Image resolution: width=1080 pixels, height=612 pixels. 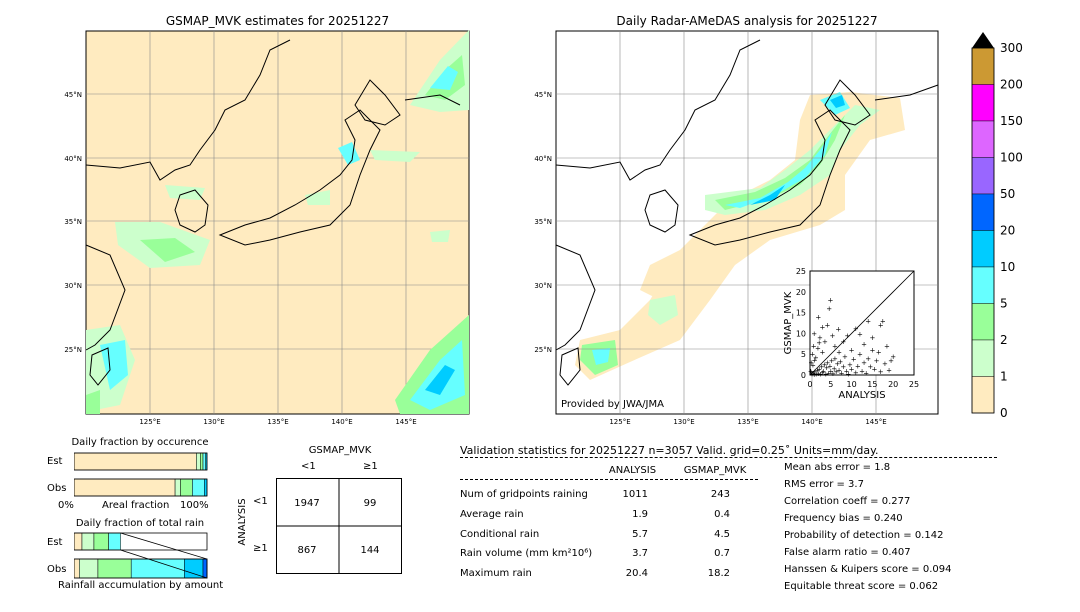 I want to click on left-map-lon-labels: 125°E 130°E 135°E 140°E 145°E, so click(x=277, y=422).